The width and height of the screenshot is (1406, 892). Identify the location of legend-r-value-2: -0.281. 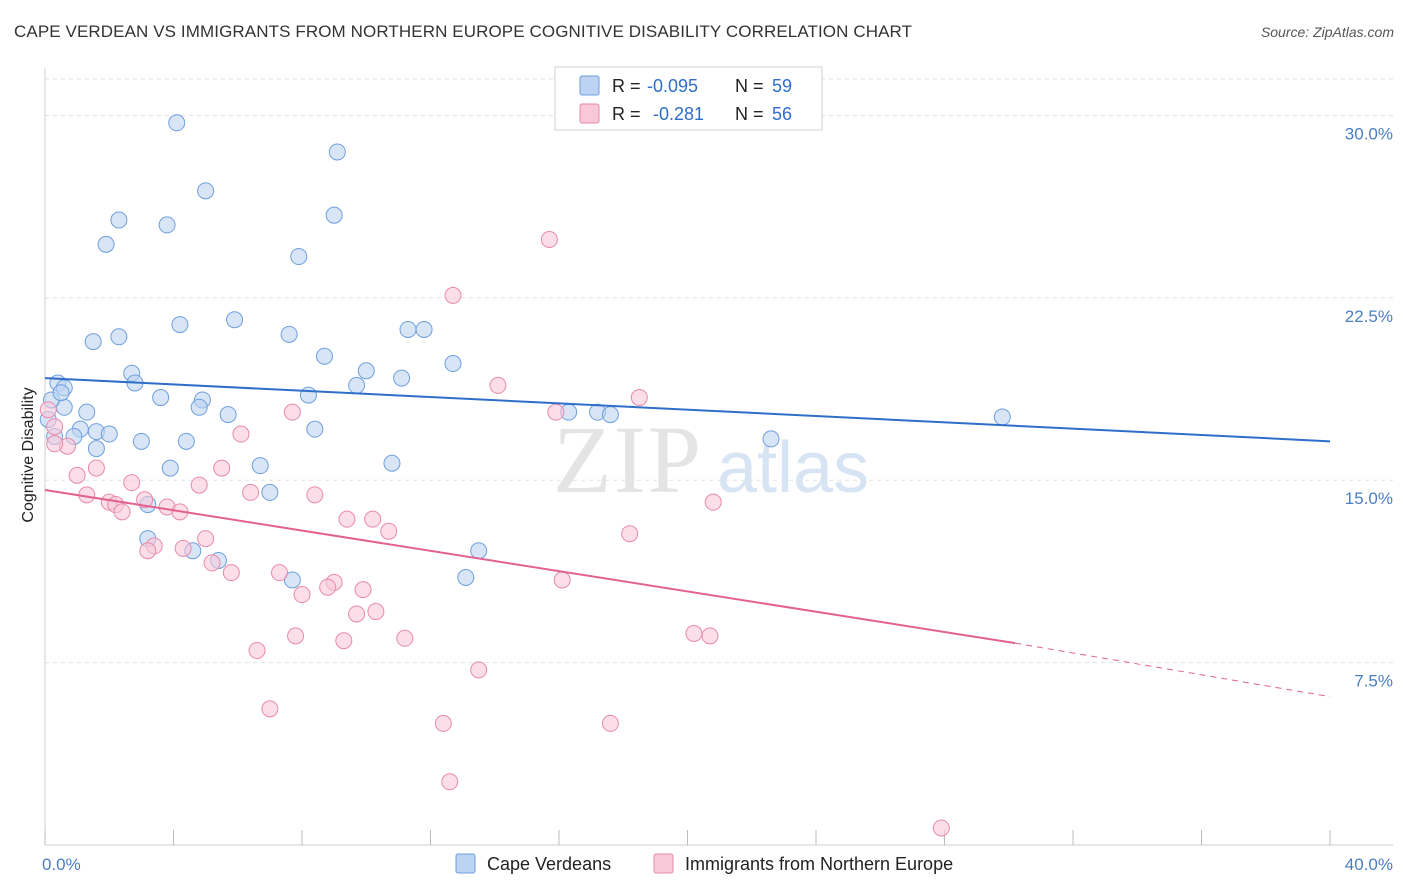
(678, 114).